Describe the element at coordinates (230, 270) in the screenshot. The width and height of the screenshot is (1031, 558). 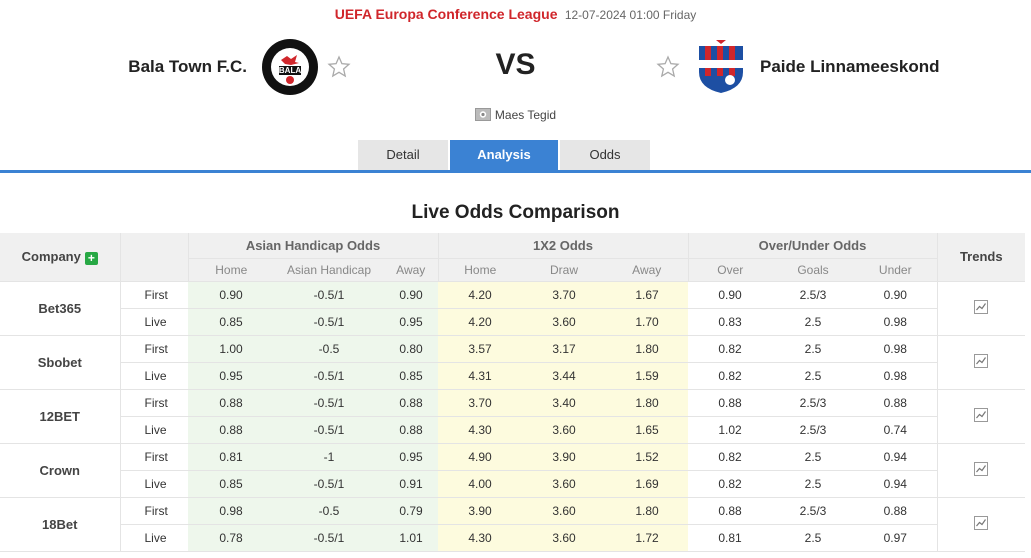
I see `ah-home-header: Home` at that location.